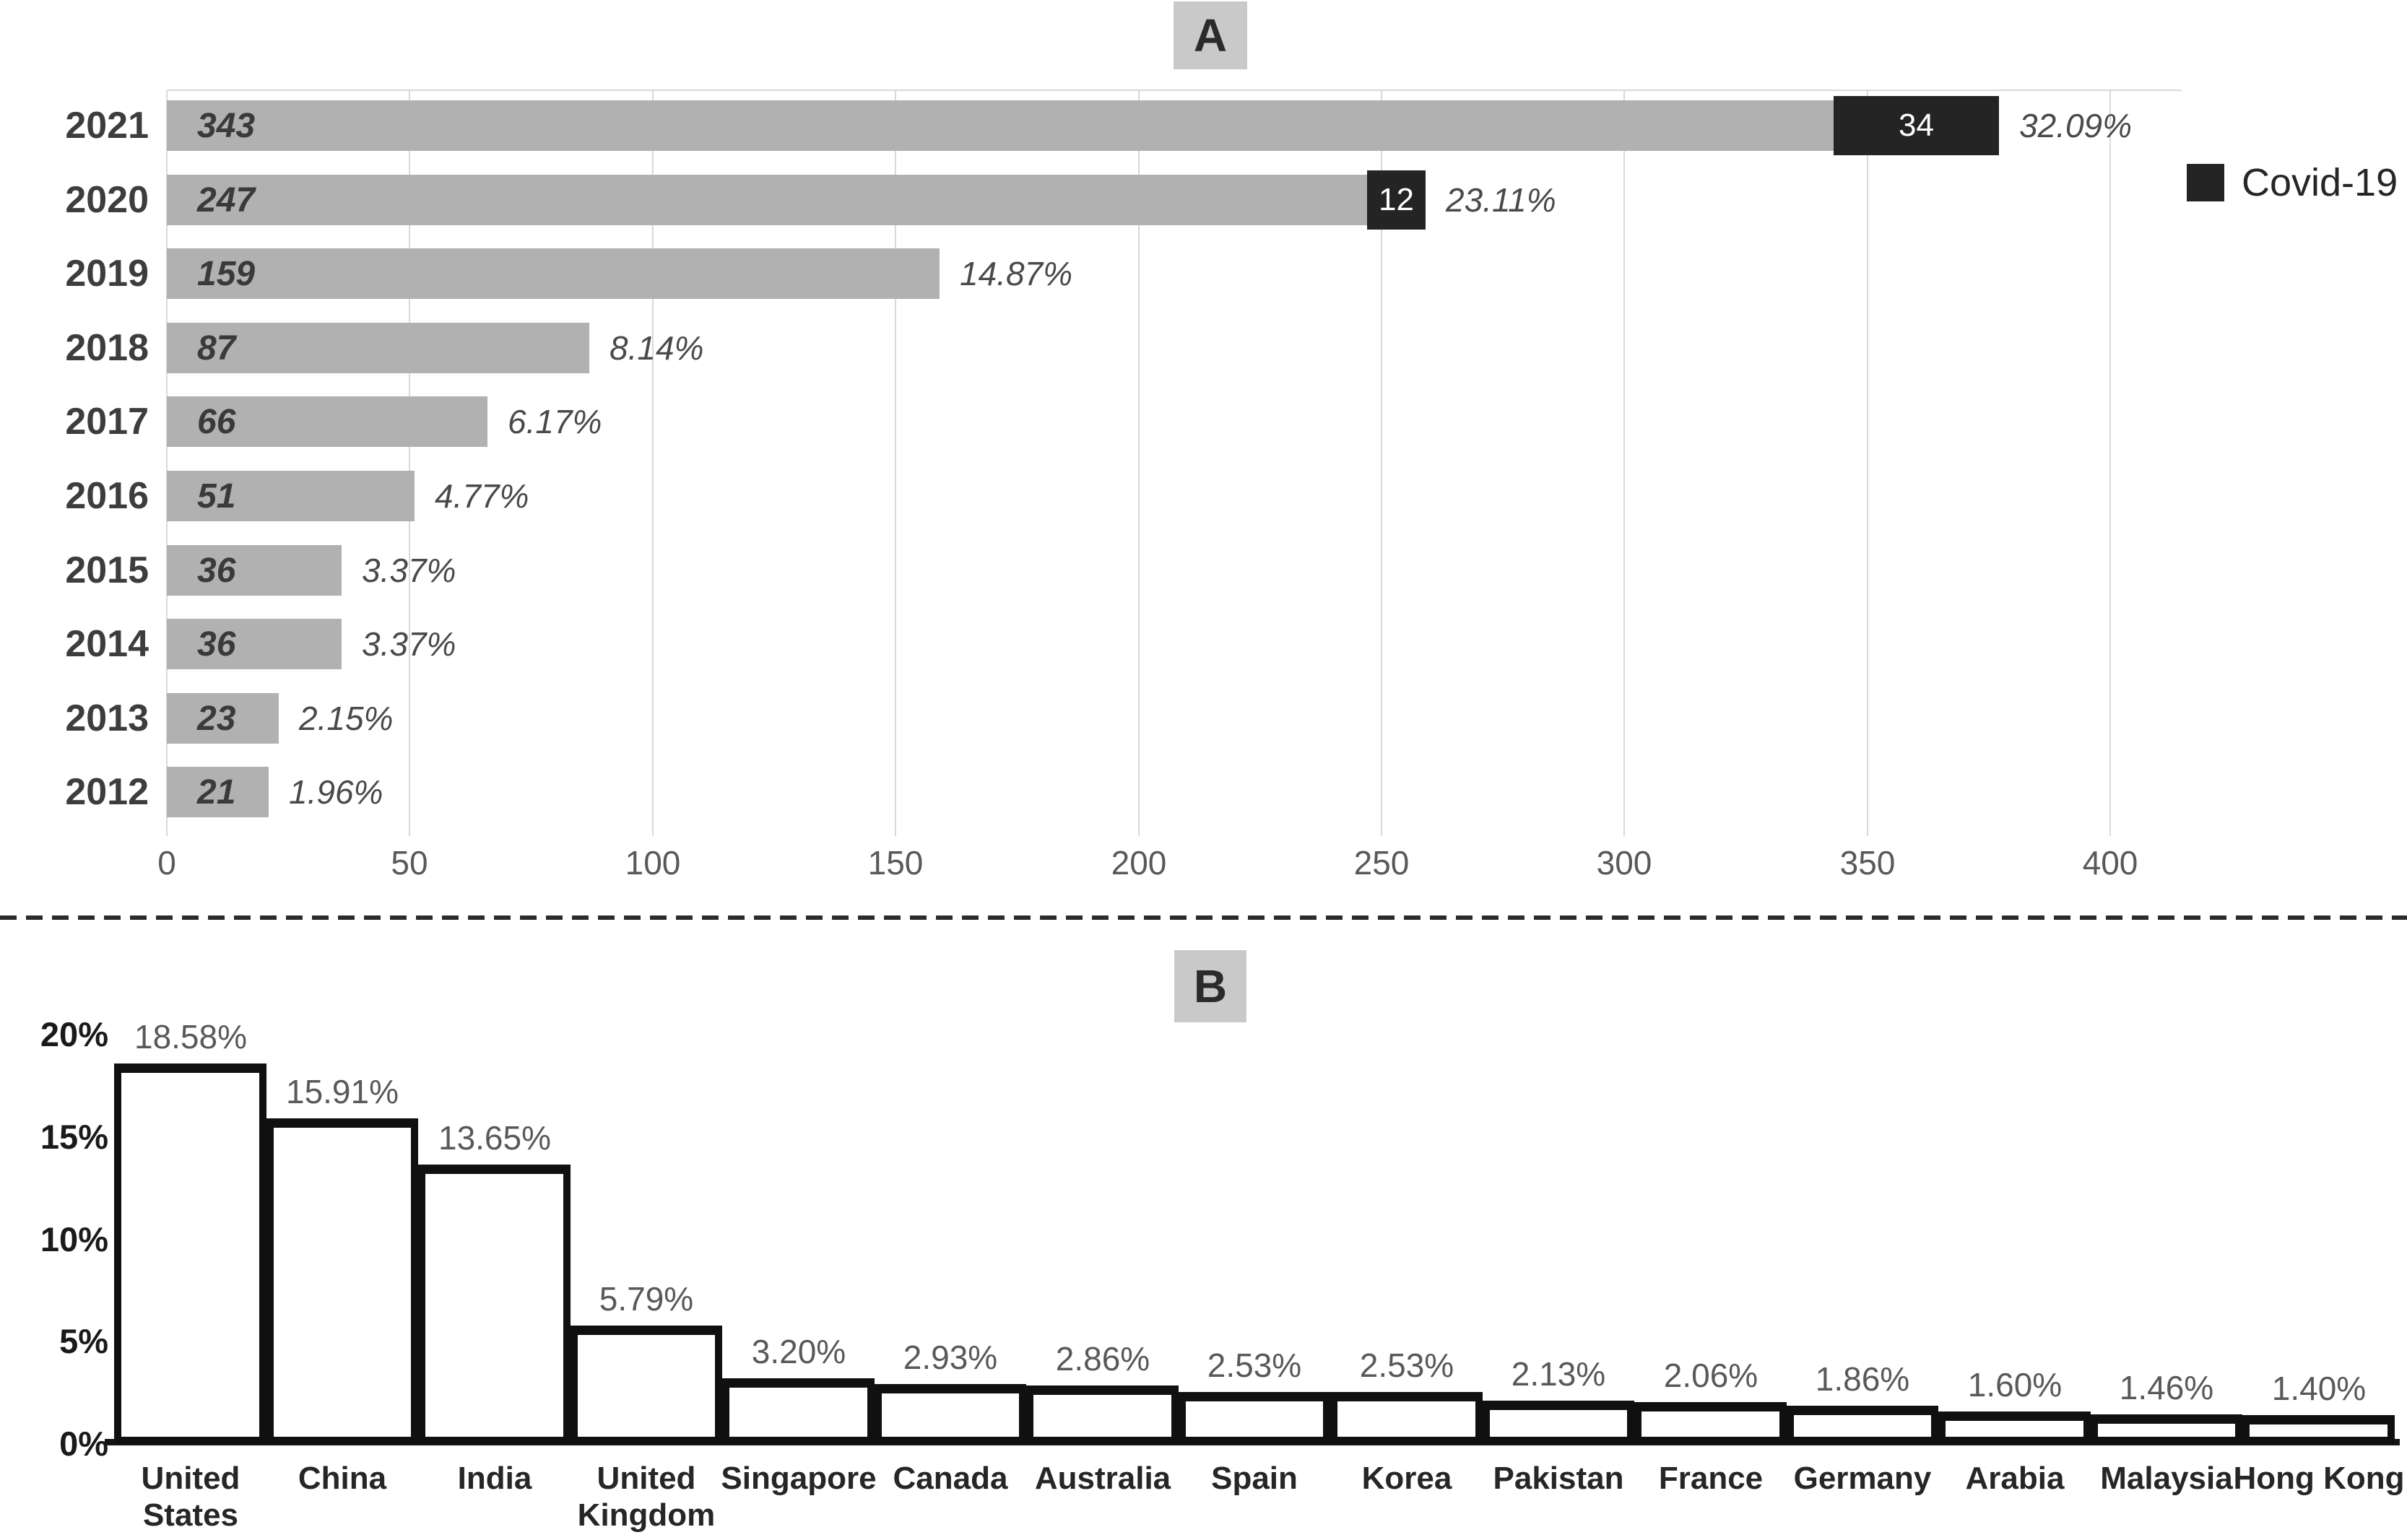  I want to click on covid19-legend-label: Covid-19, so click(2320, 182).